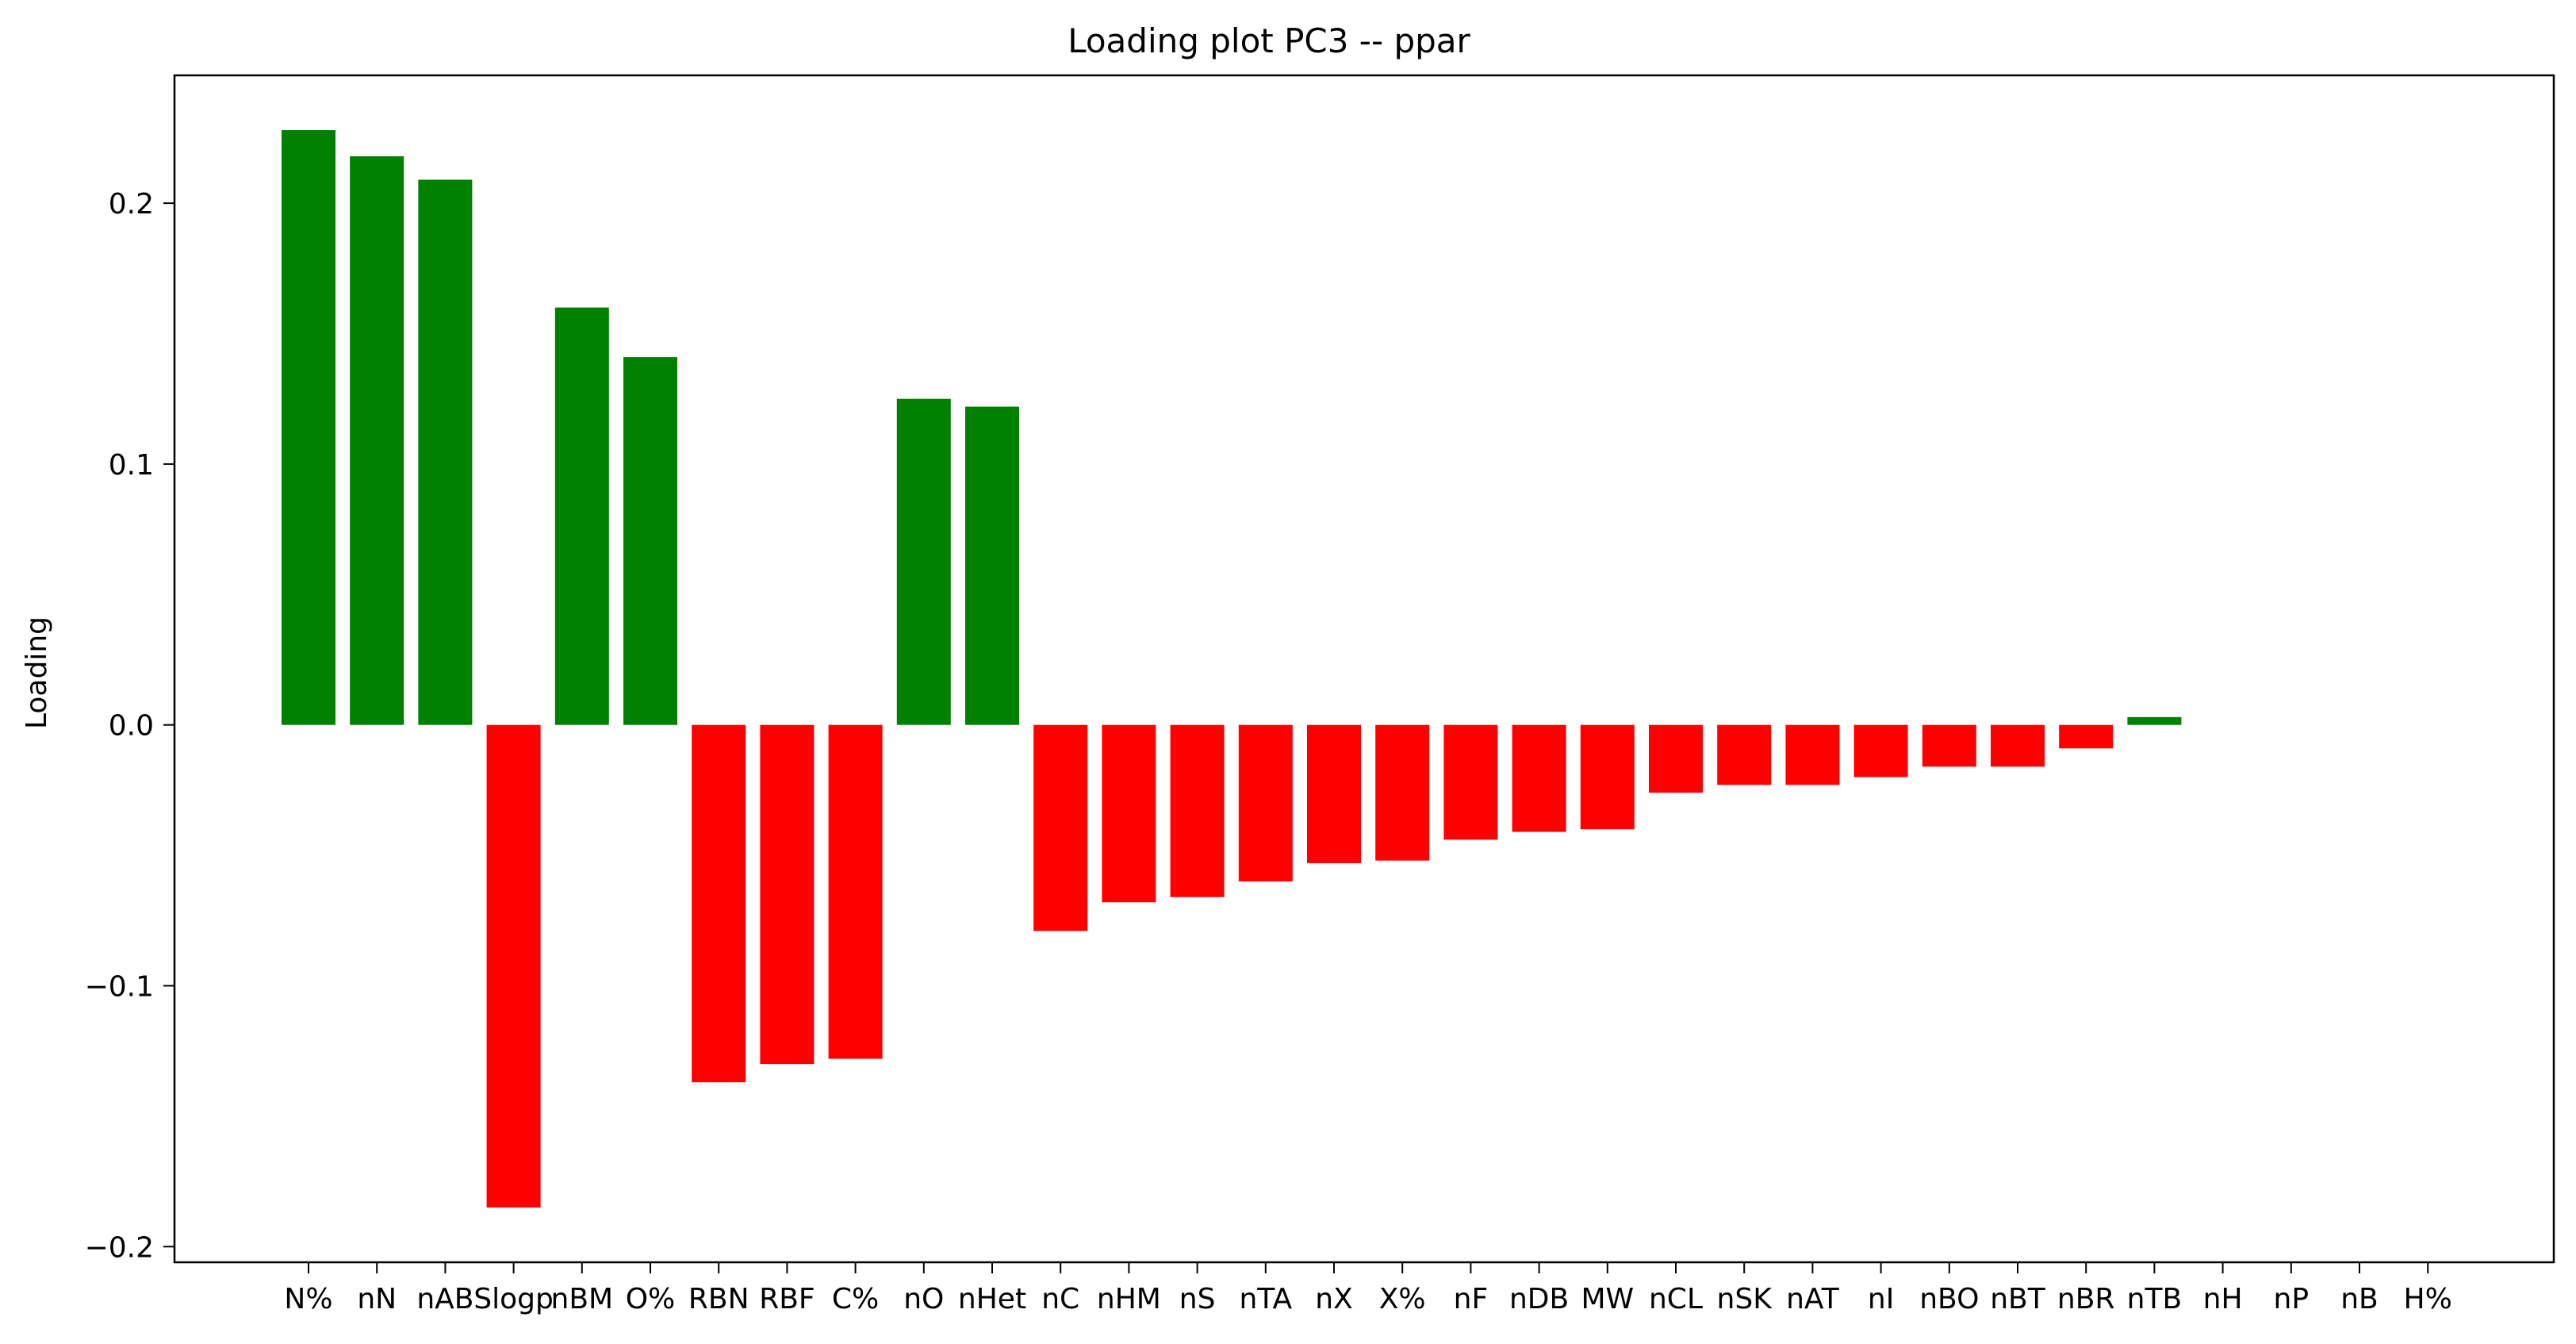 The height and width of the screenshot is (1344, 2576). I want to click on bar-nf, so click(1471, 782).